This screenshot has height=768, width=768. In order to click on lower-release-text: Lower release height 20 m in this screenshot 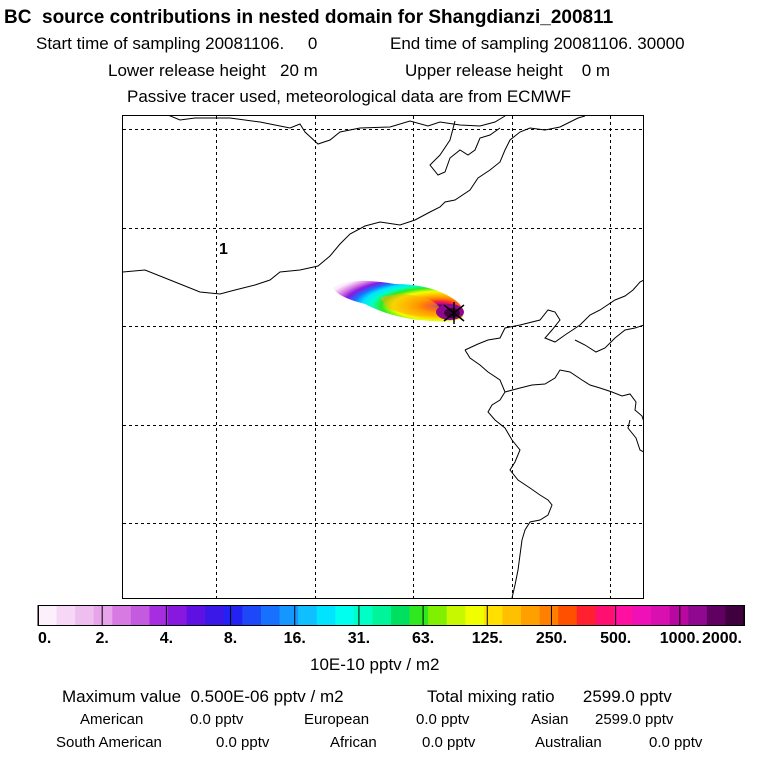, I will do `click(213, 70)`.